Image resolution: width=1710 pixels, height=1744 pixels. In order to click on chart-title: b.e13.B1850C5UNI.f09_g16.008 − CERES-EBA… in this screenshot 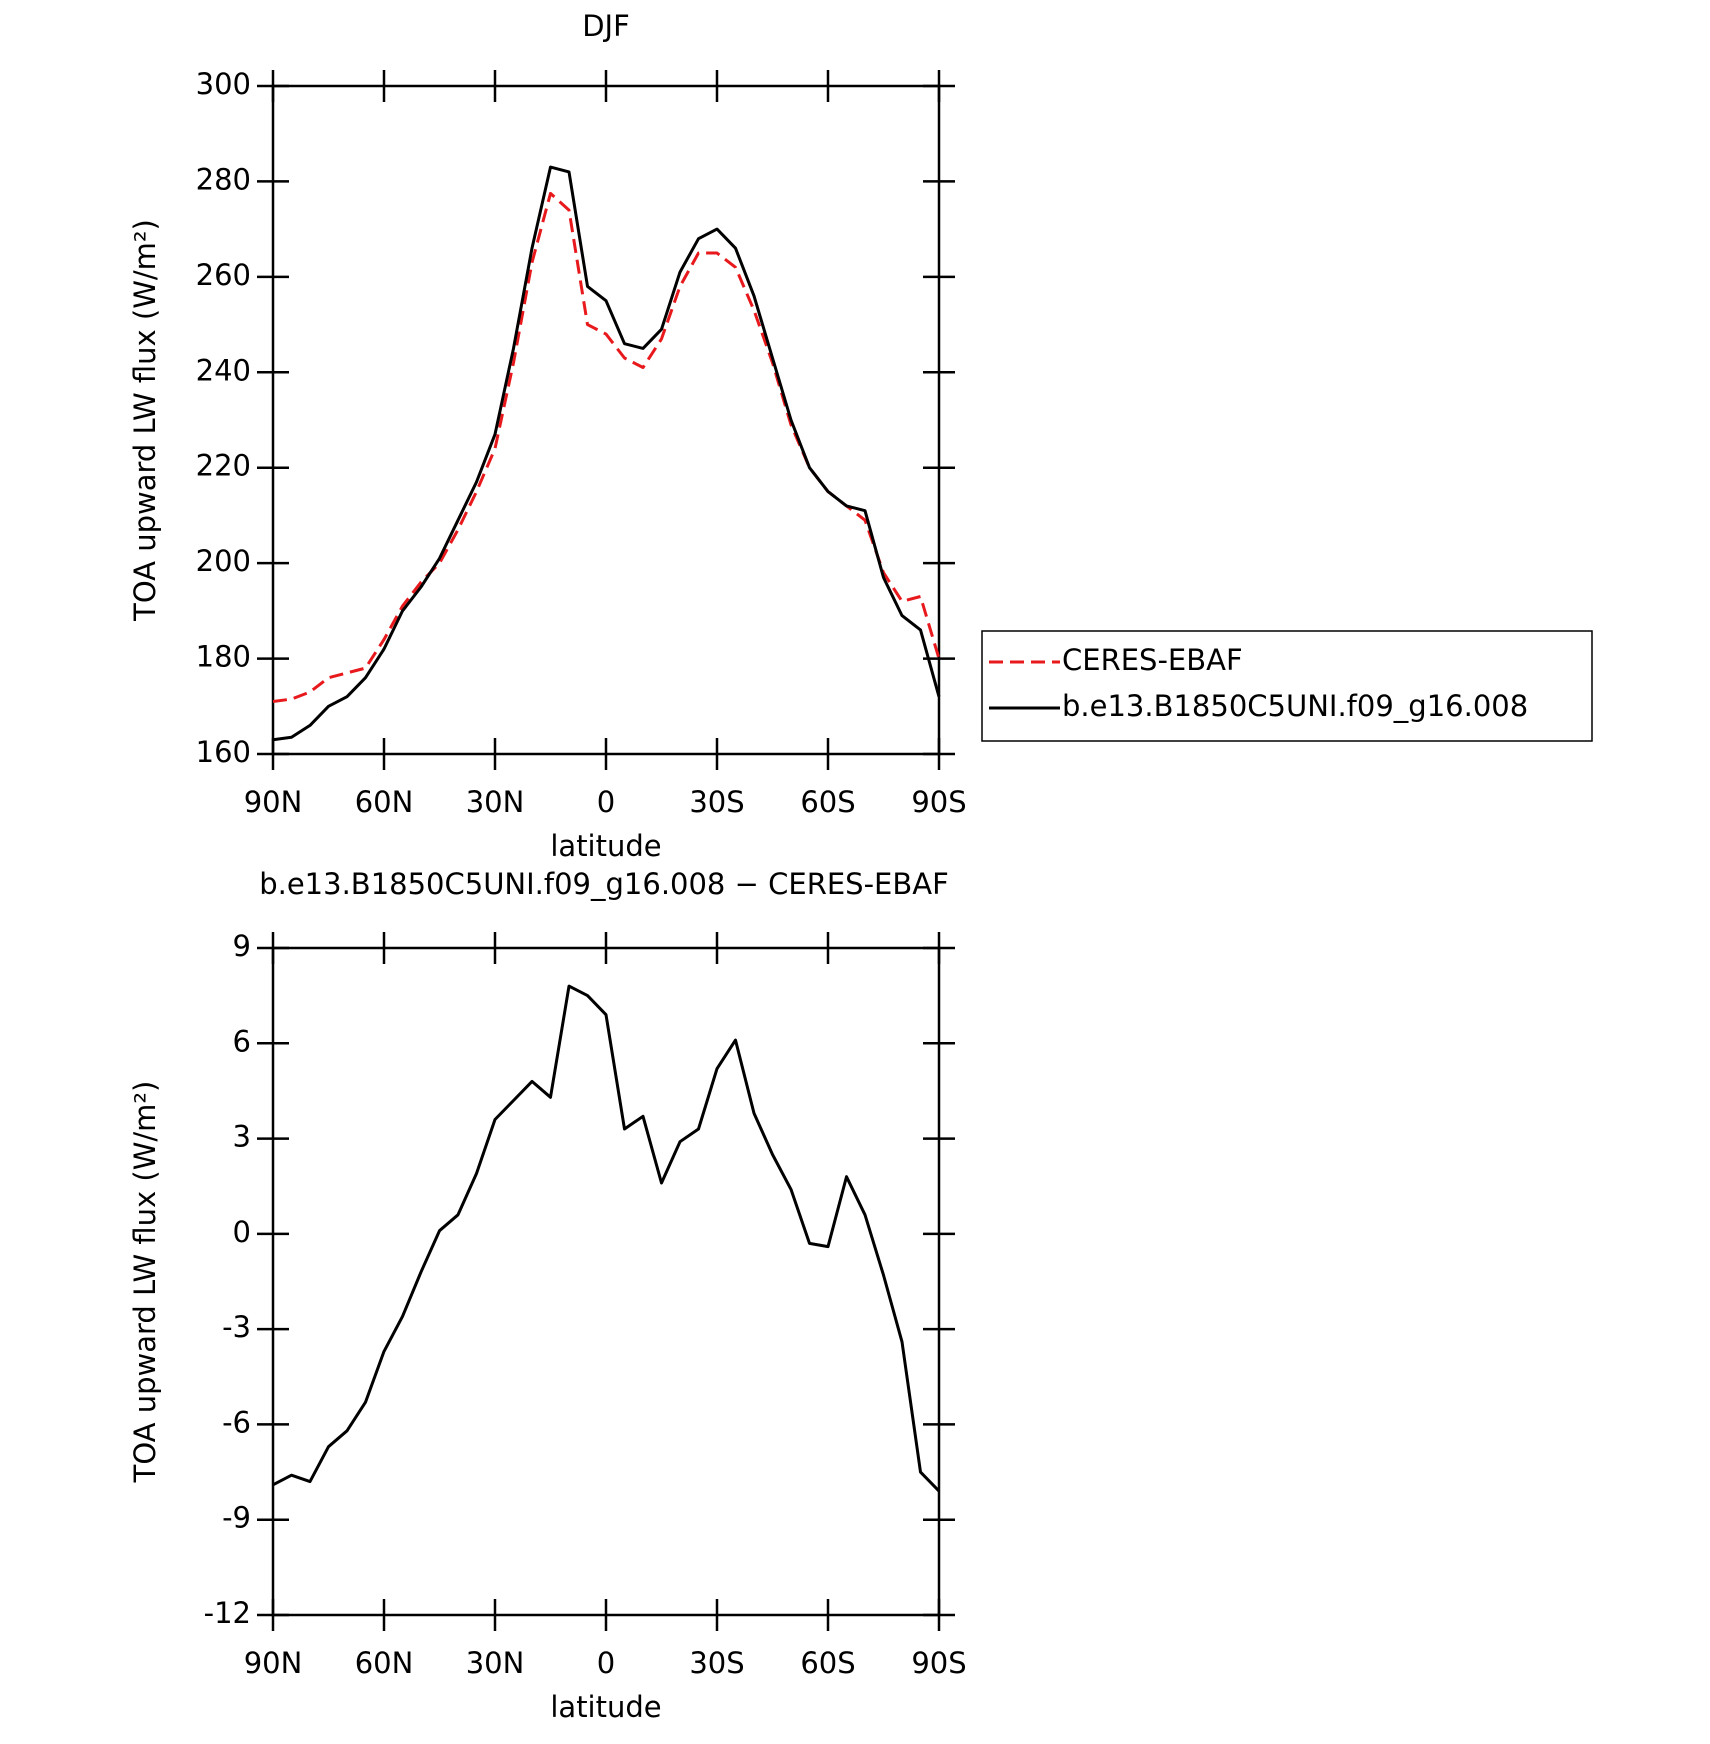, I will do `click(604, 884)`.